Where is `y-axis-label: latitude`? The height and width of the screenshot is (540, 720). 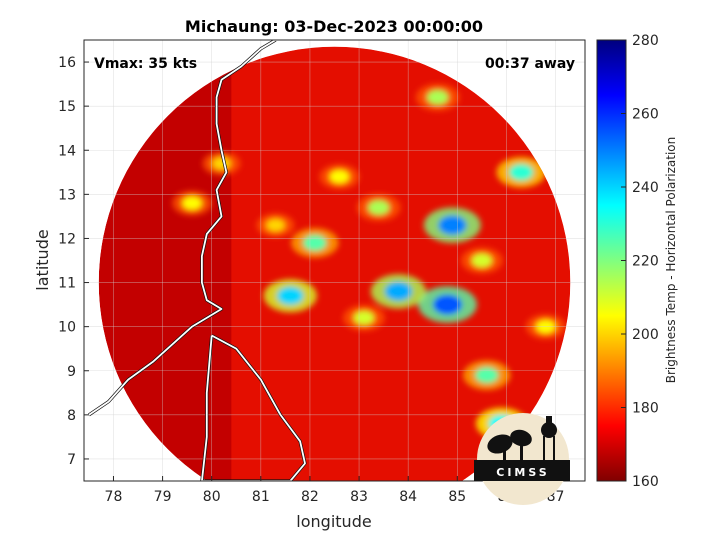
y-axis-label: latitude is located at coordinates (42, 259).